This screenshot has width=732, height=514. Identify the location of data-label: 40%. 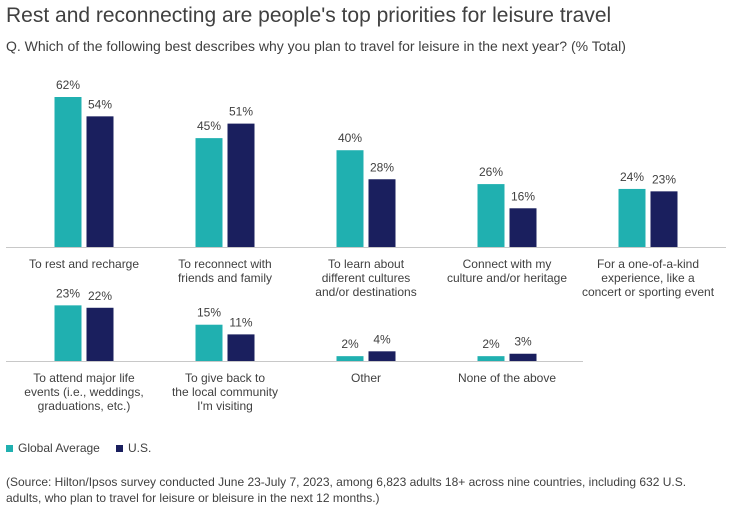
(350, 138).